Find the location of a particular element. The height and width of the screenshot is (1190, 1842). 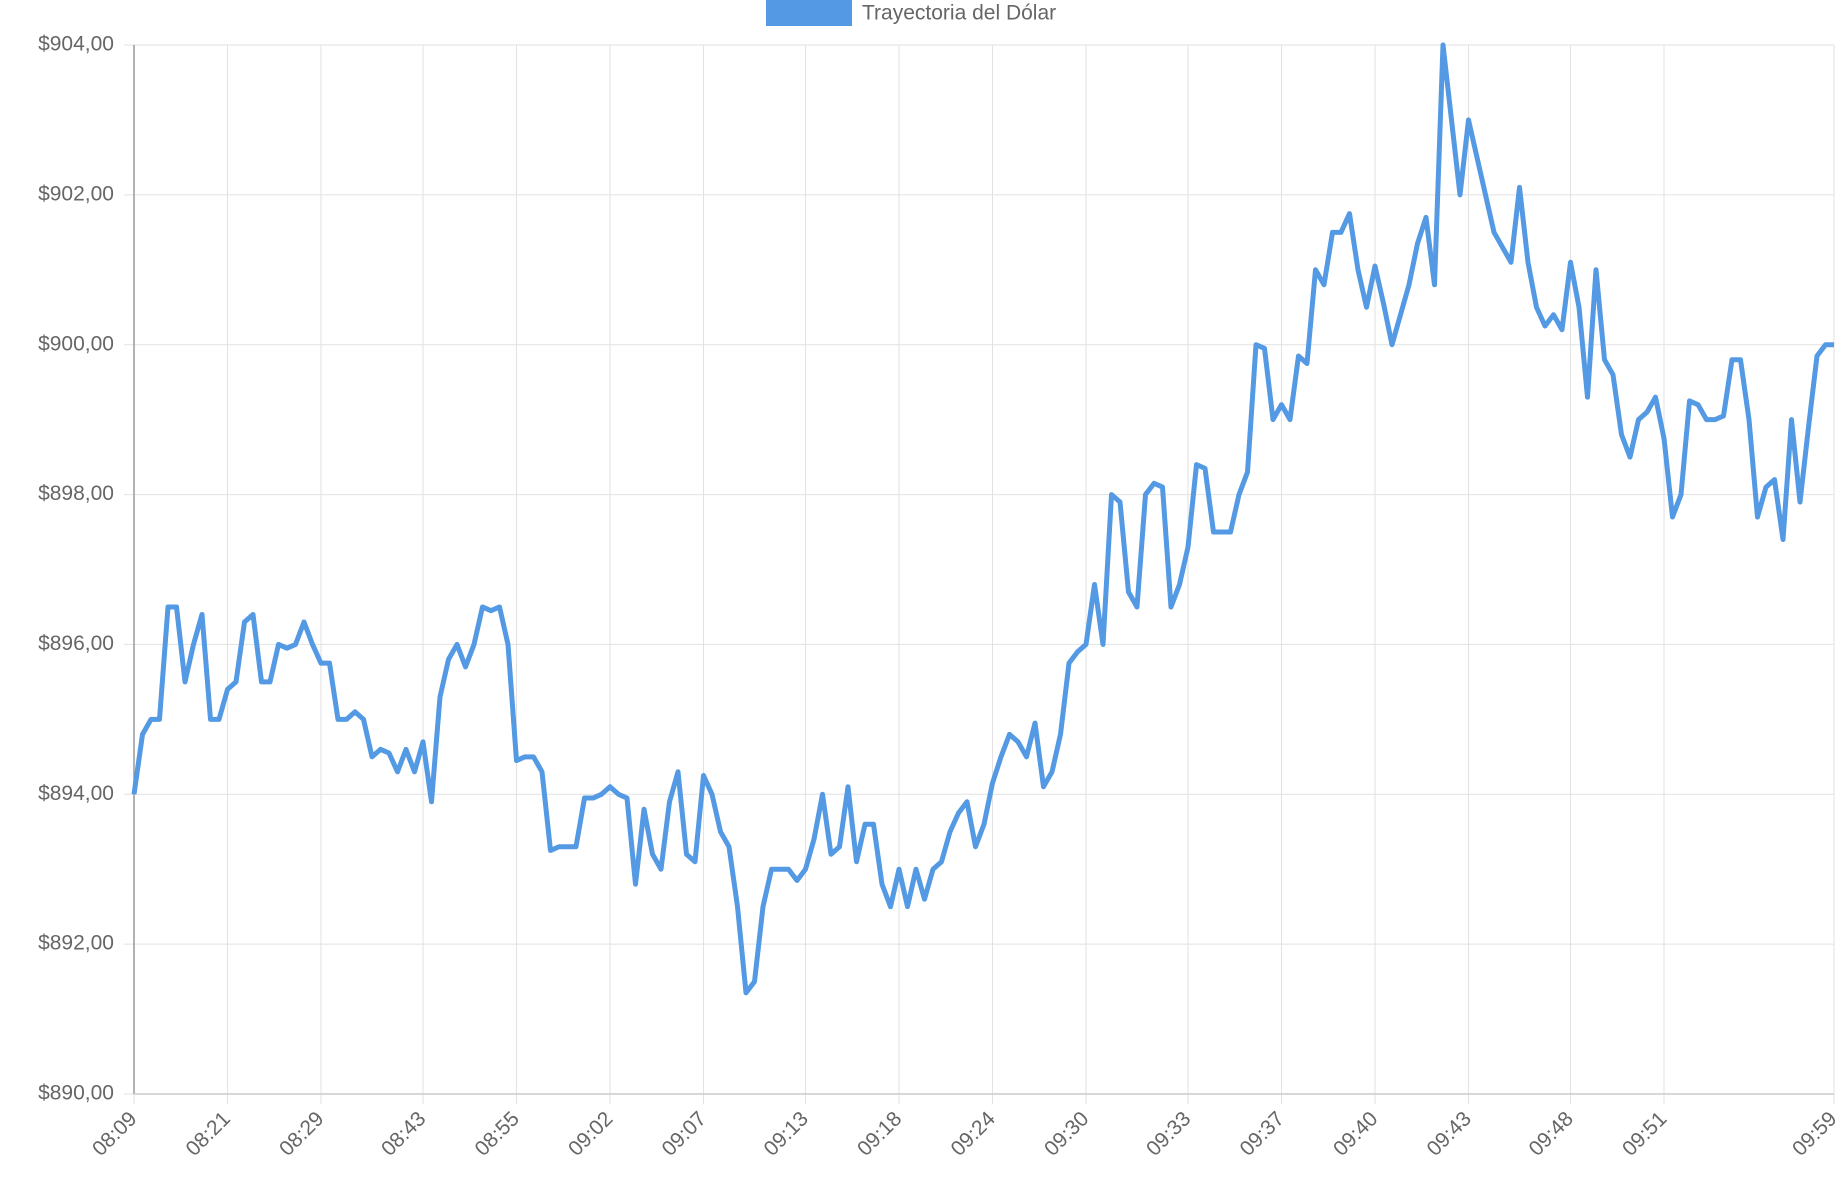

y-tick-label: $900,00 is located at coordinates (76, 343).